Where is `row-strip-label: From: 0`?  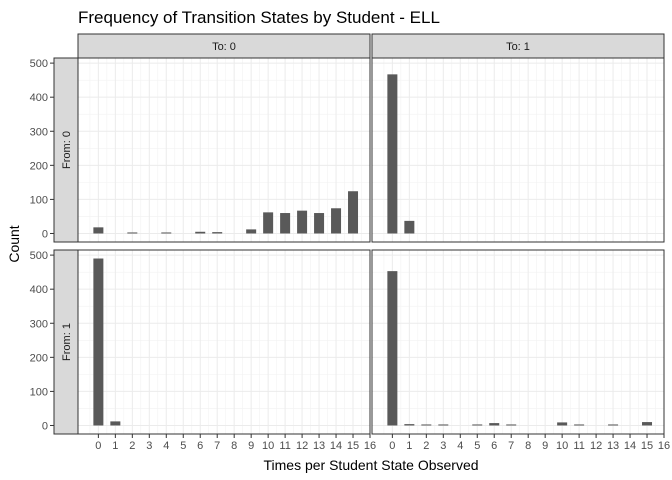
row-strip-label: From: 0 is located at coordinates (67, 150).